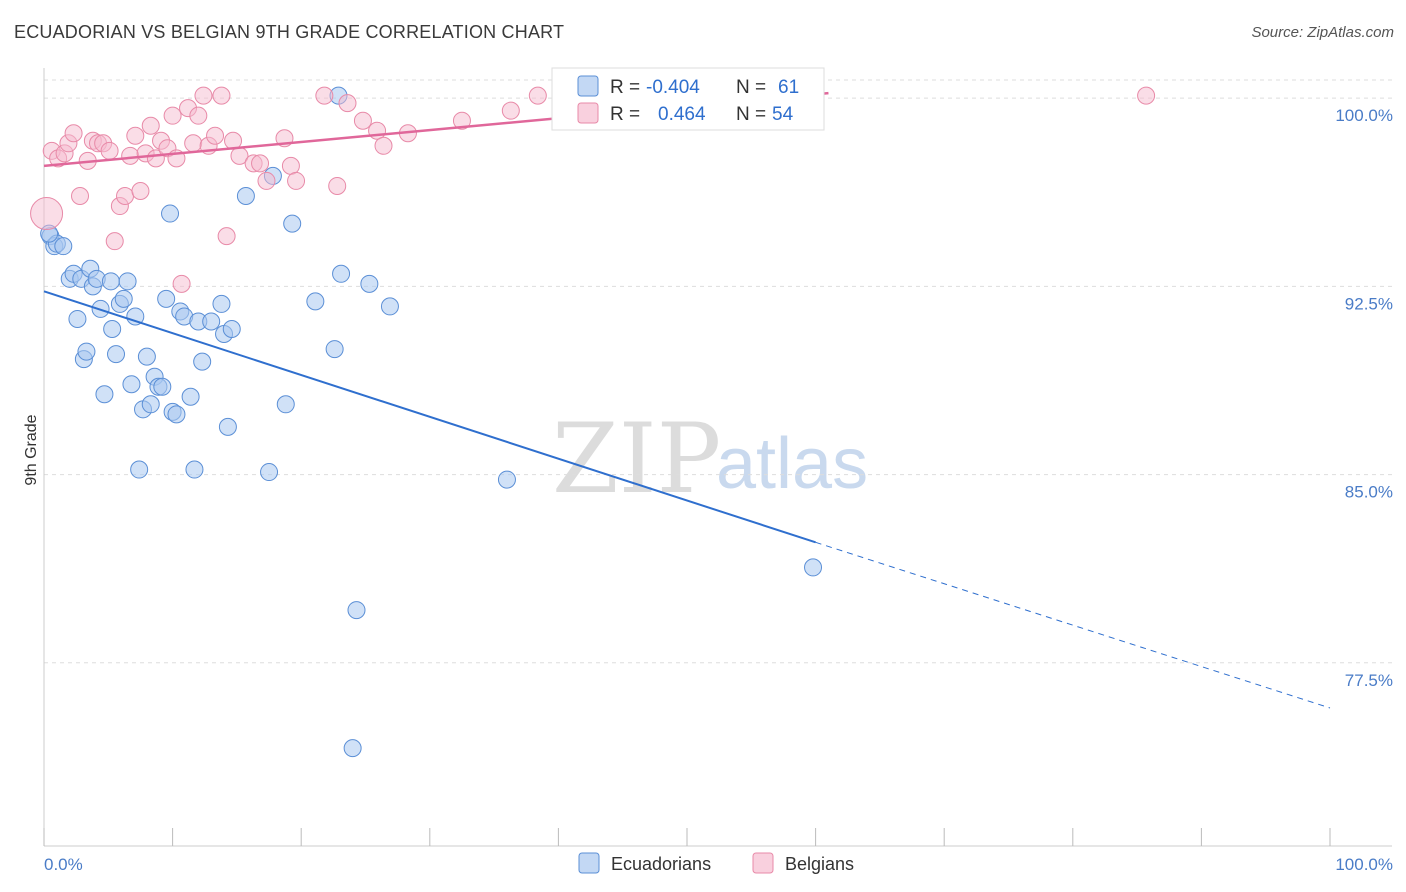 This screenshot has height=892, width=1406. What do you see at coordinates (751, 114) in the screenshot?
I see `legend-n-label-2: N =` at bounding box center [751, 114].